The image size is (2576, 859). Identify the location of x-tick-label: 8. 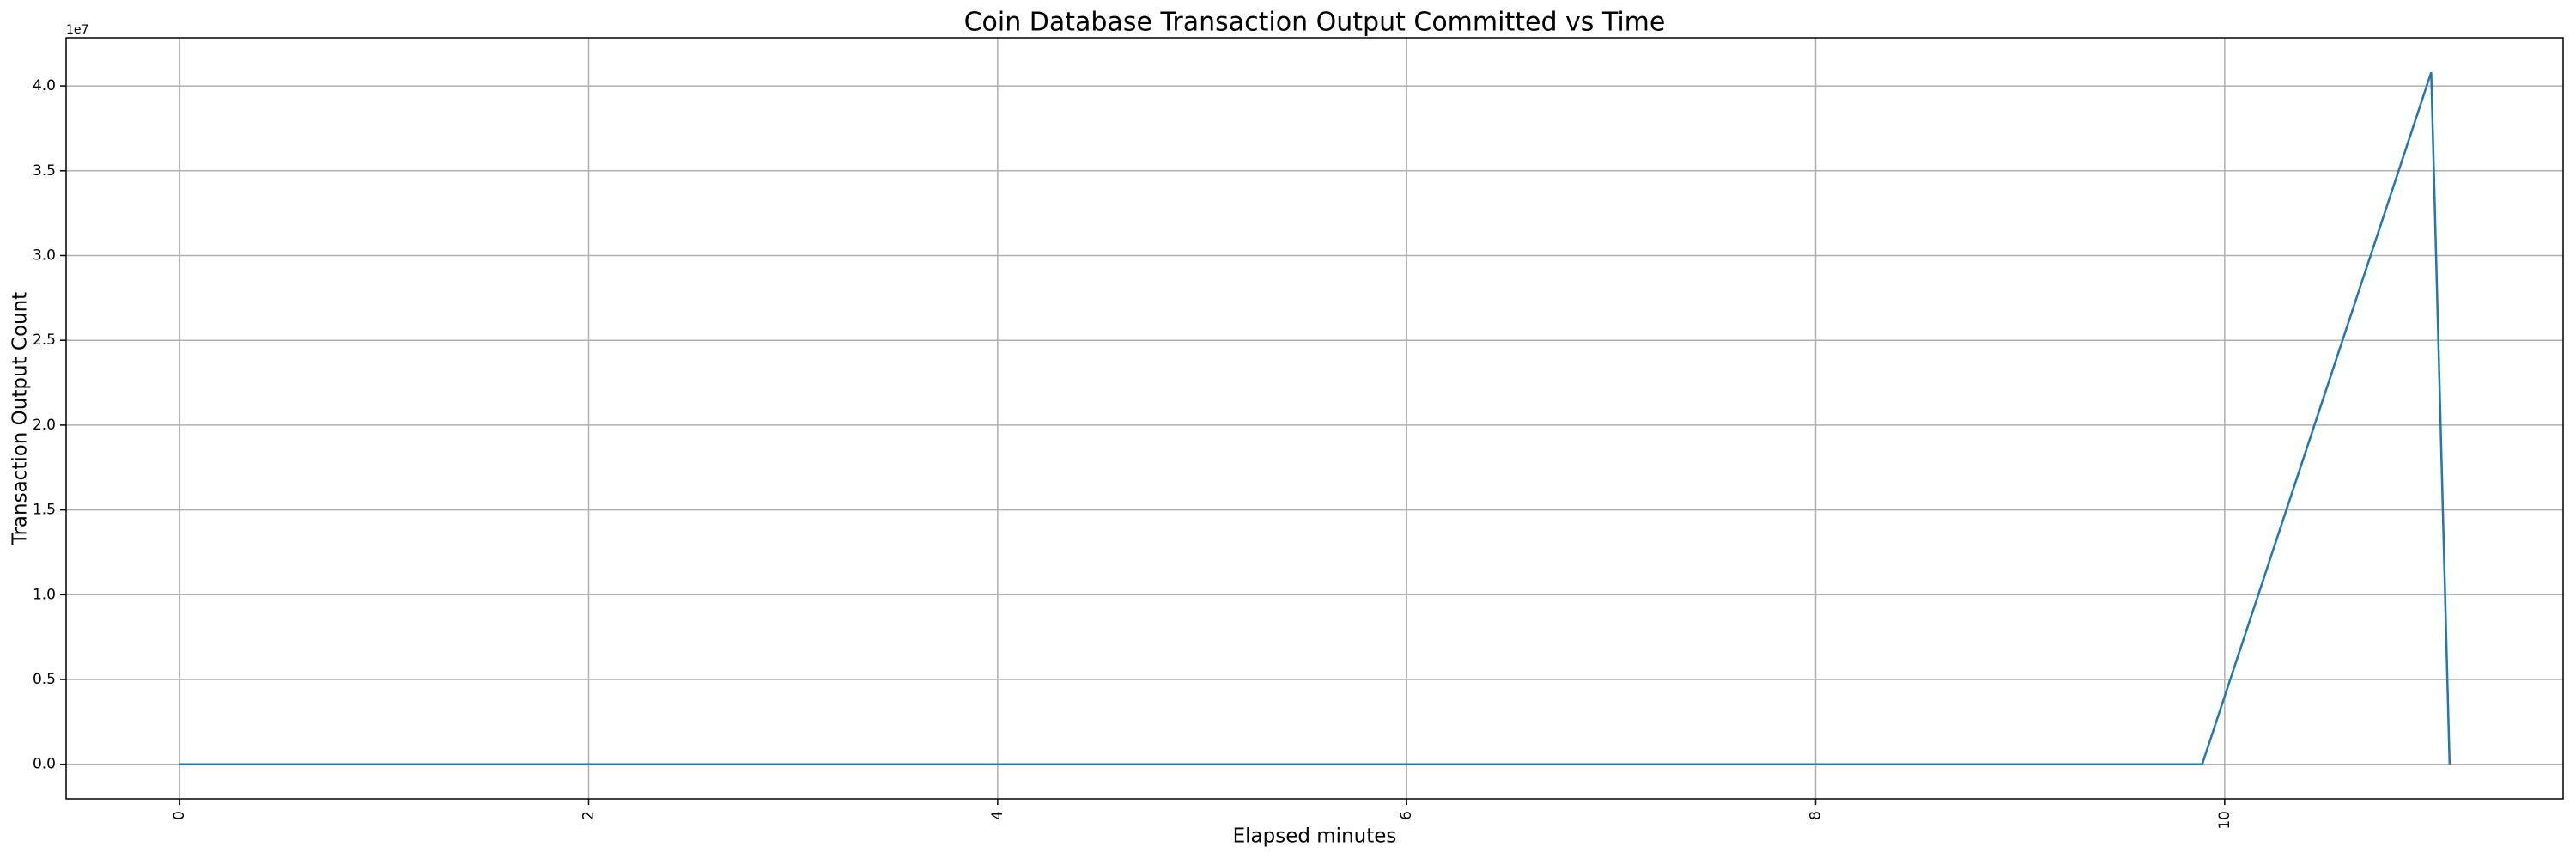
(1816, 816).